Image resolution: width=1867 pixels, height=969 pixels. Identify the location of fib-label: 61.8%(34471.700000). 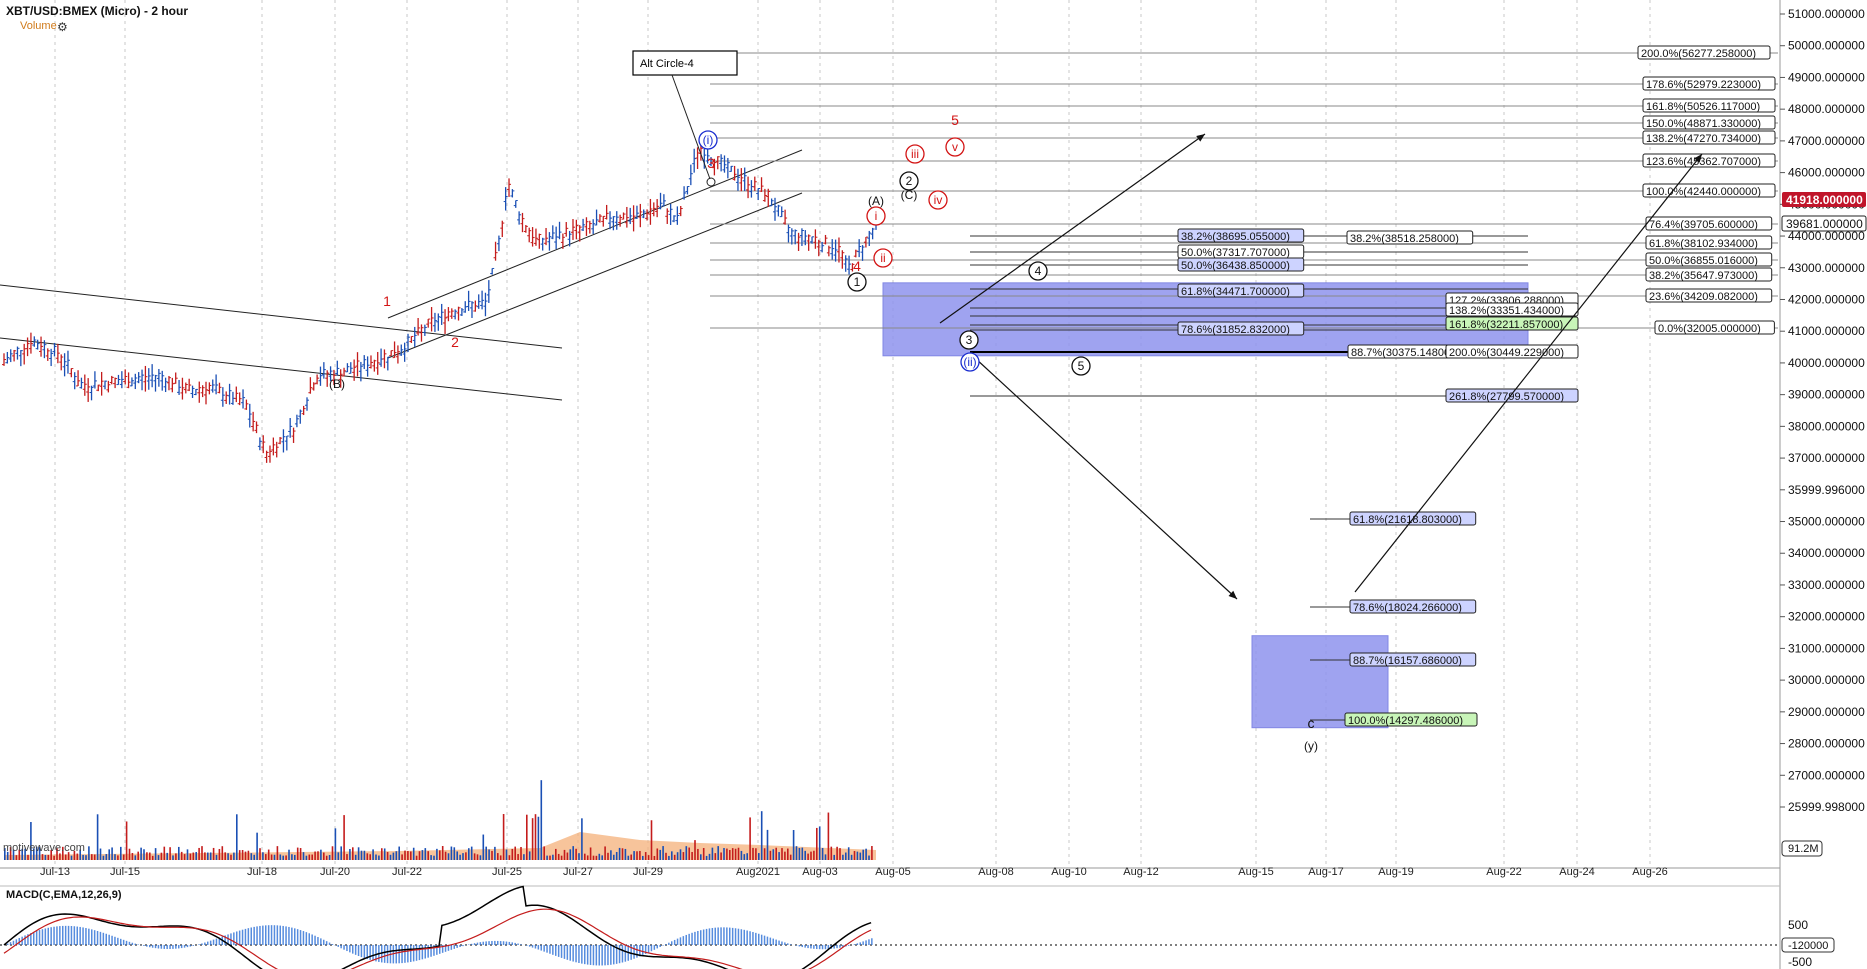
(1235, 292).